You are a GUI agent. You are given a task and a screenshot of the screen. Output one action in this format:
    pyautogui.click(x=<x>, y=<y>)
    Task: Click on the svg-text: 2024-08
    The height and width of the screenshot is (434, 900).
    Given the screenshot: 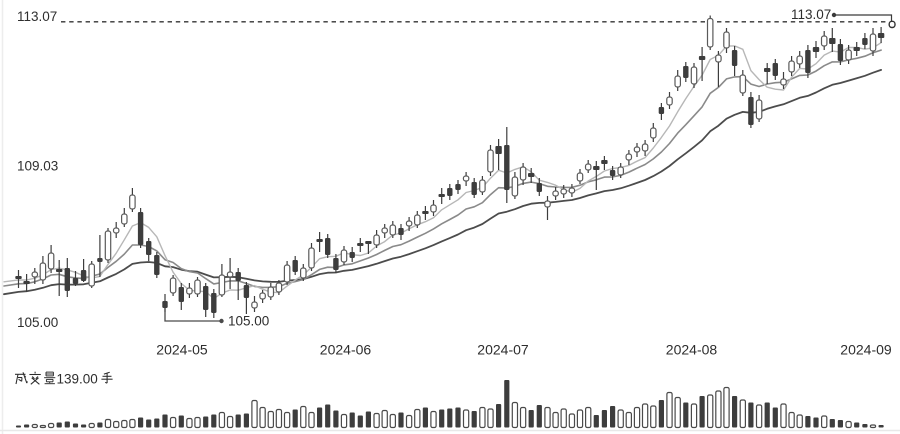 What is the action you would take?
    pyautogui.click(x=692, y=350)
    